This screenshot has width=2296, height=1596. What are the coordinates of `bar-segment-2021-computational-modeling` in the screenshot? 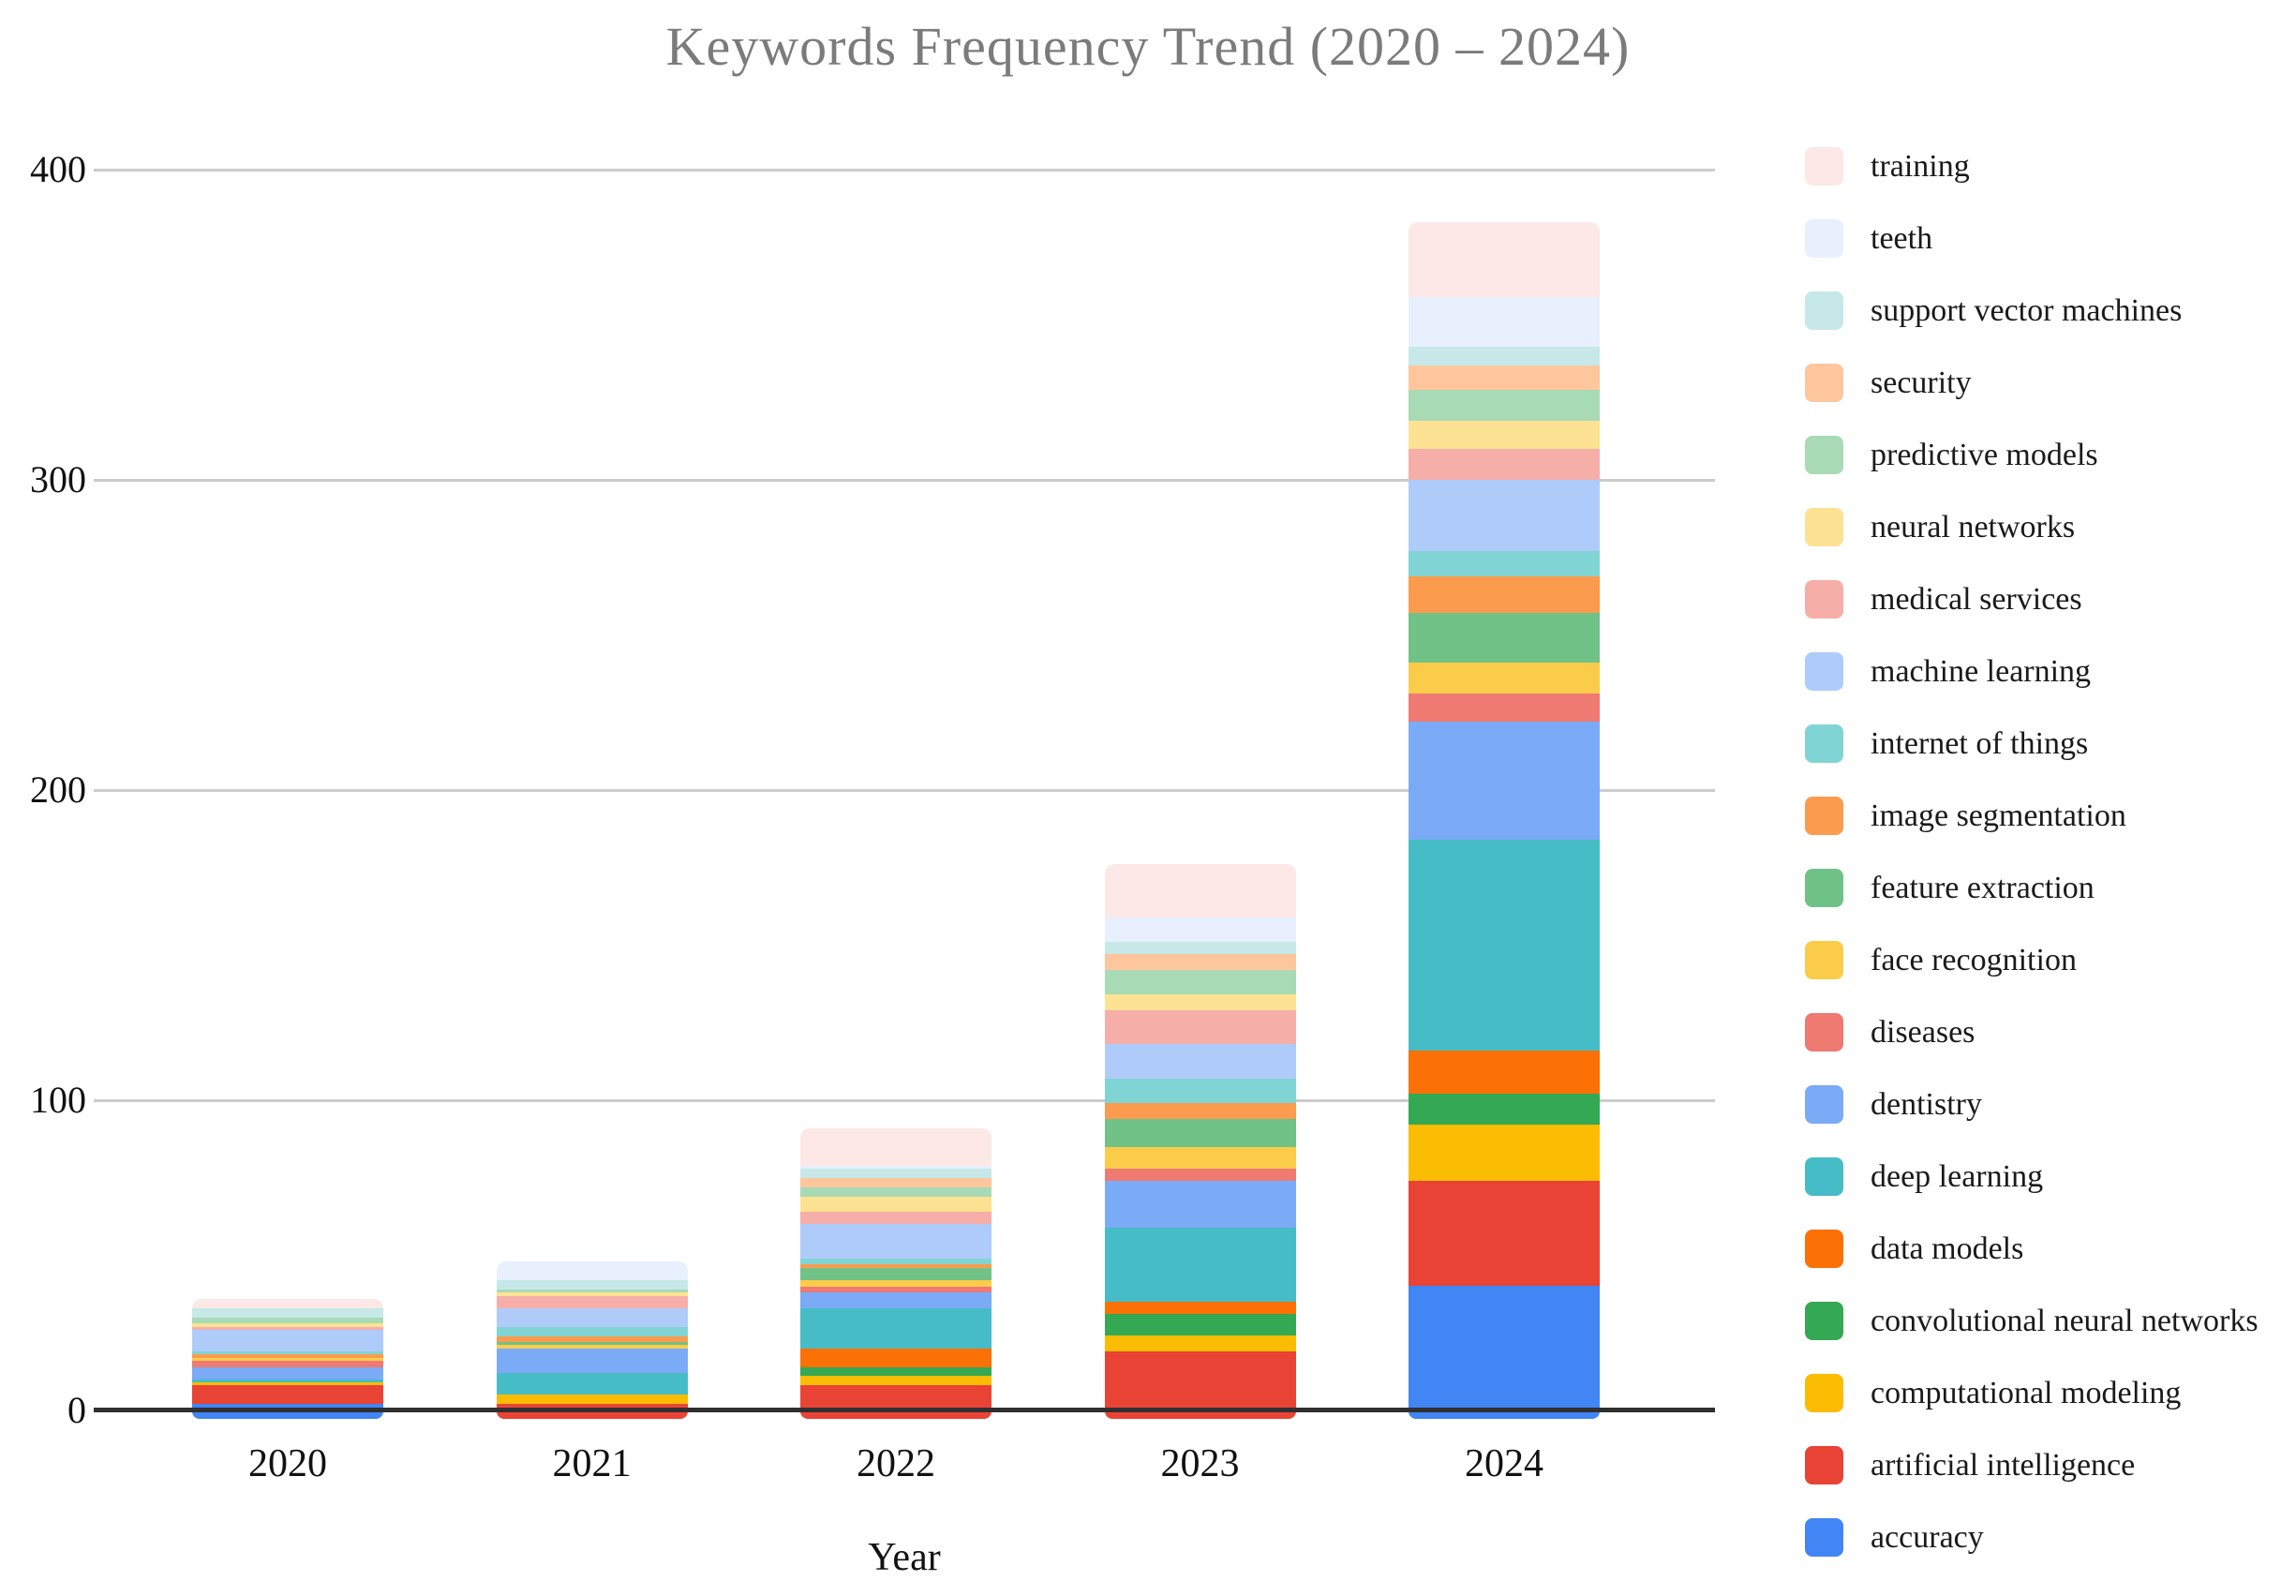 It's located at (592, 1400).